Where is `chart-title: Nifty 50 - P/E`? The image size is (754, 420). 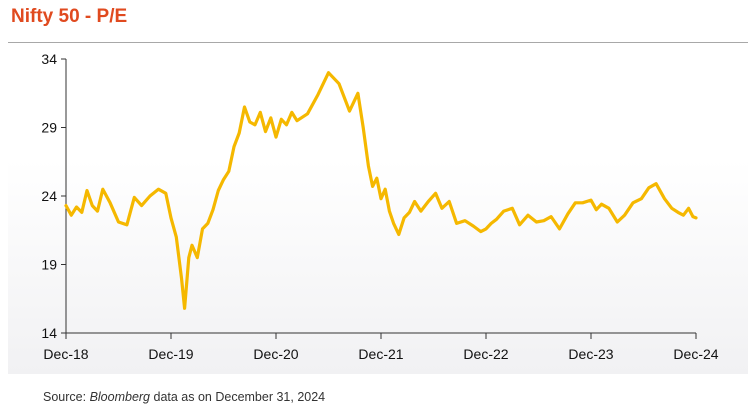 chart-title: Nifty 50 - P/E is located at coordinates (69, 16).